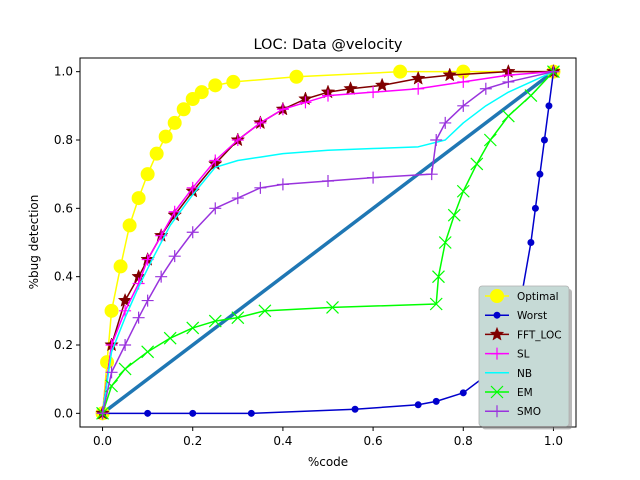 Image resolution: width=640 pixels, height=480 pixels. I want to click on x-tick-label: 0.0, so click(102, 441).